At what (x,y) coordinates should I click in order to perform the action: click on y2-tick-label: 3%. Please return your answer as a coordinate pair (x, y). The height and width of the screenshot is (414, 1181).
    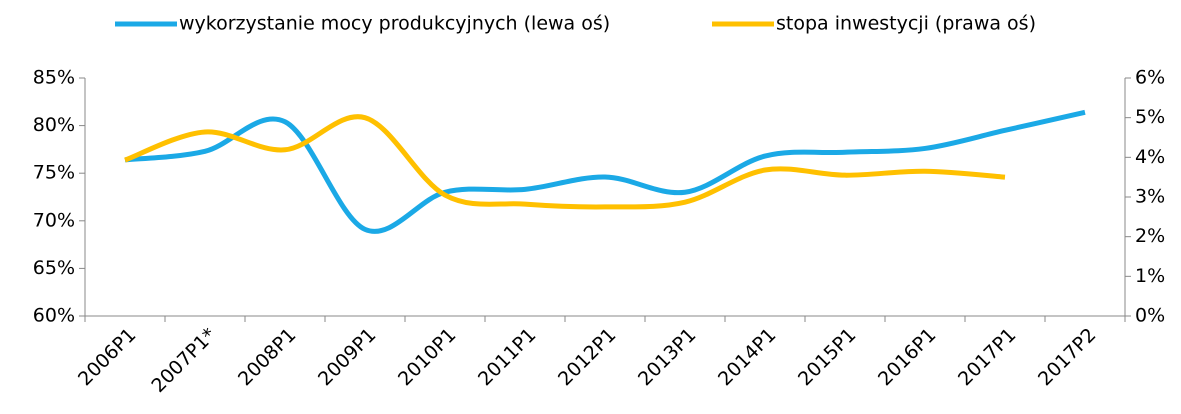
    Looking at the image, I should click on (1150, 197).